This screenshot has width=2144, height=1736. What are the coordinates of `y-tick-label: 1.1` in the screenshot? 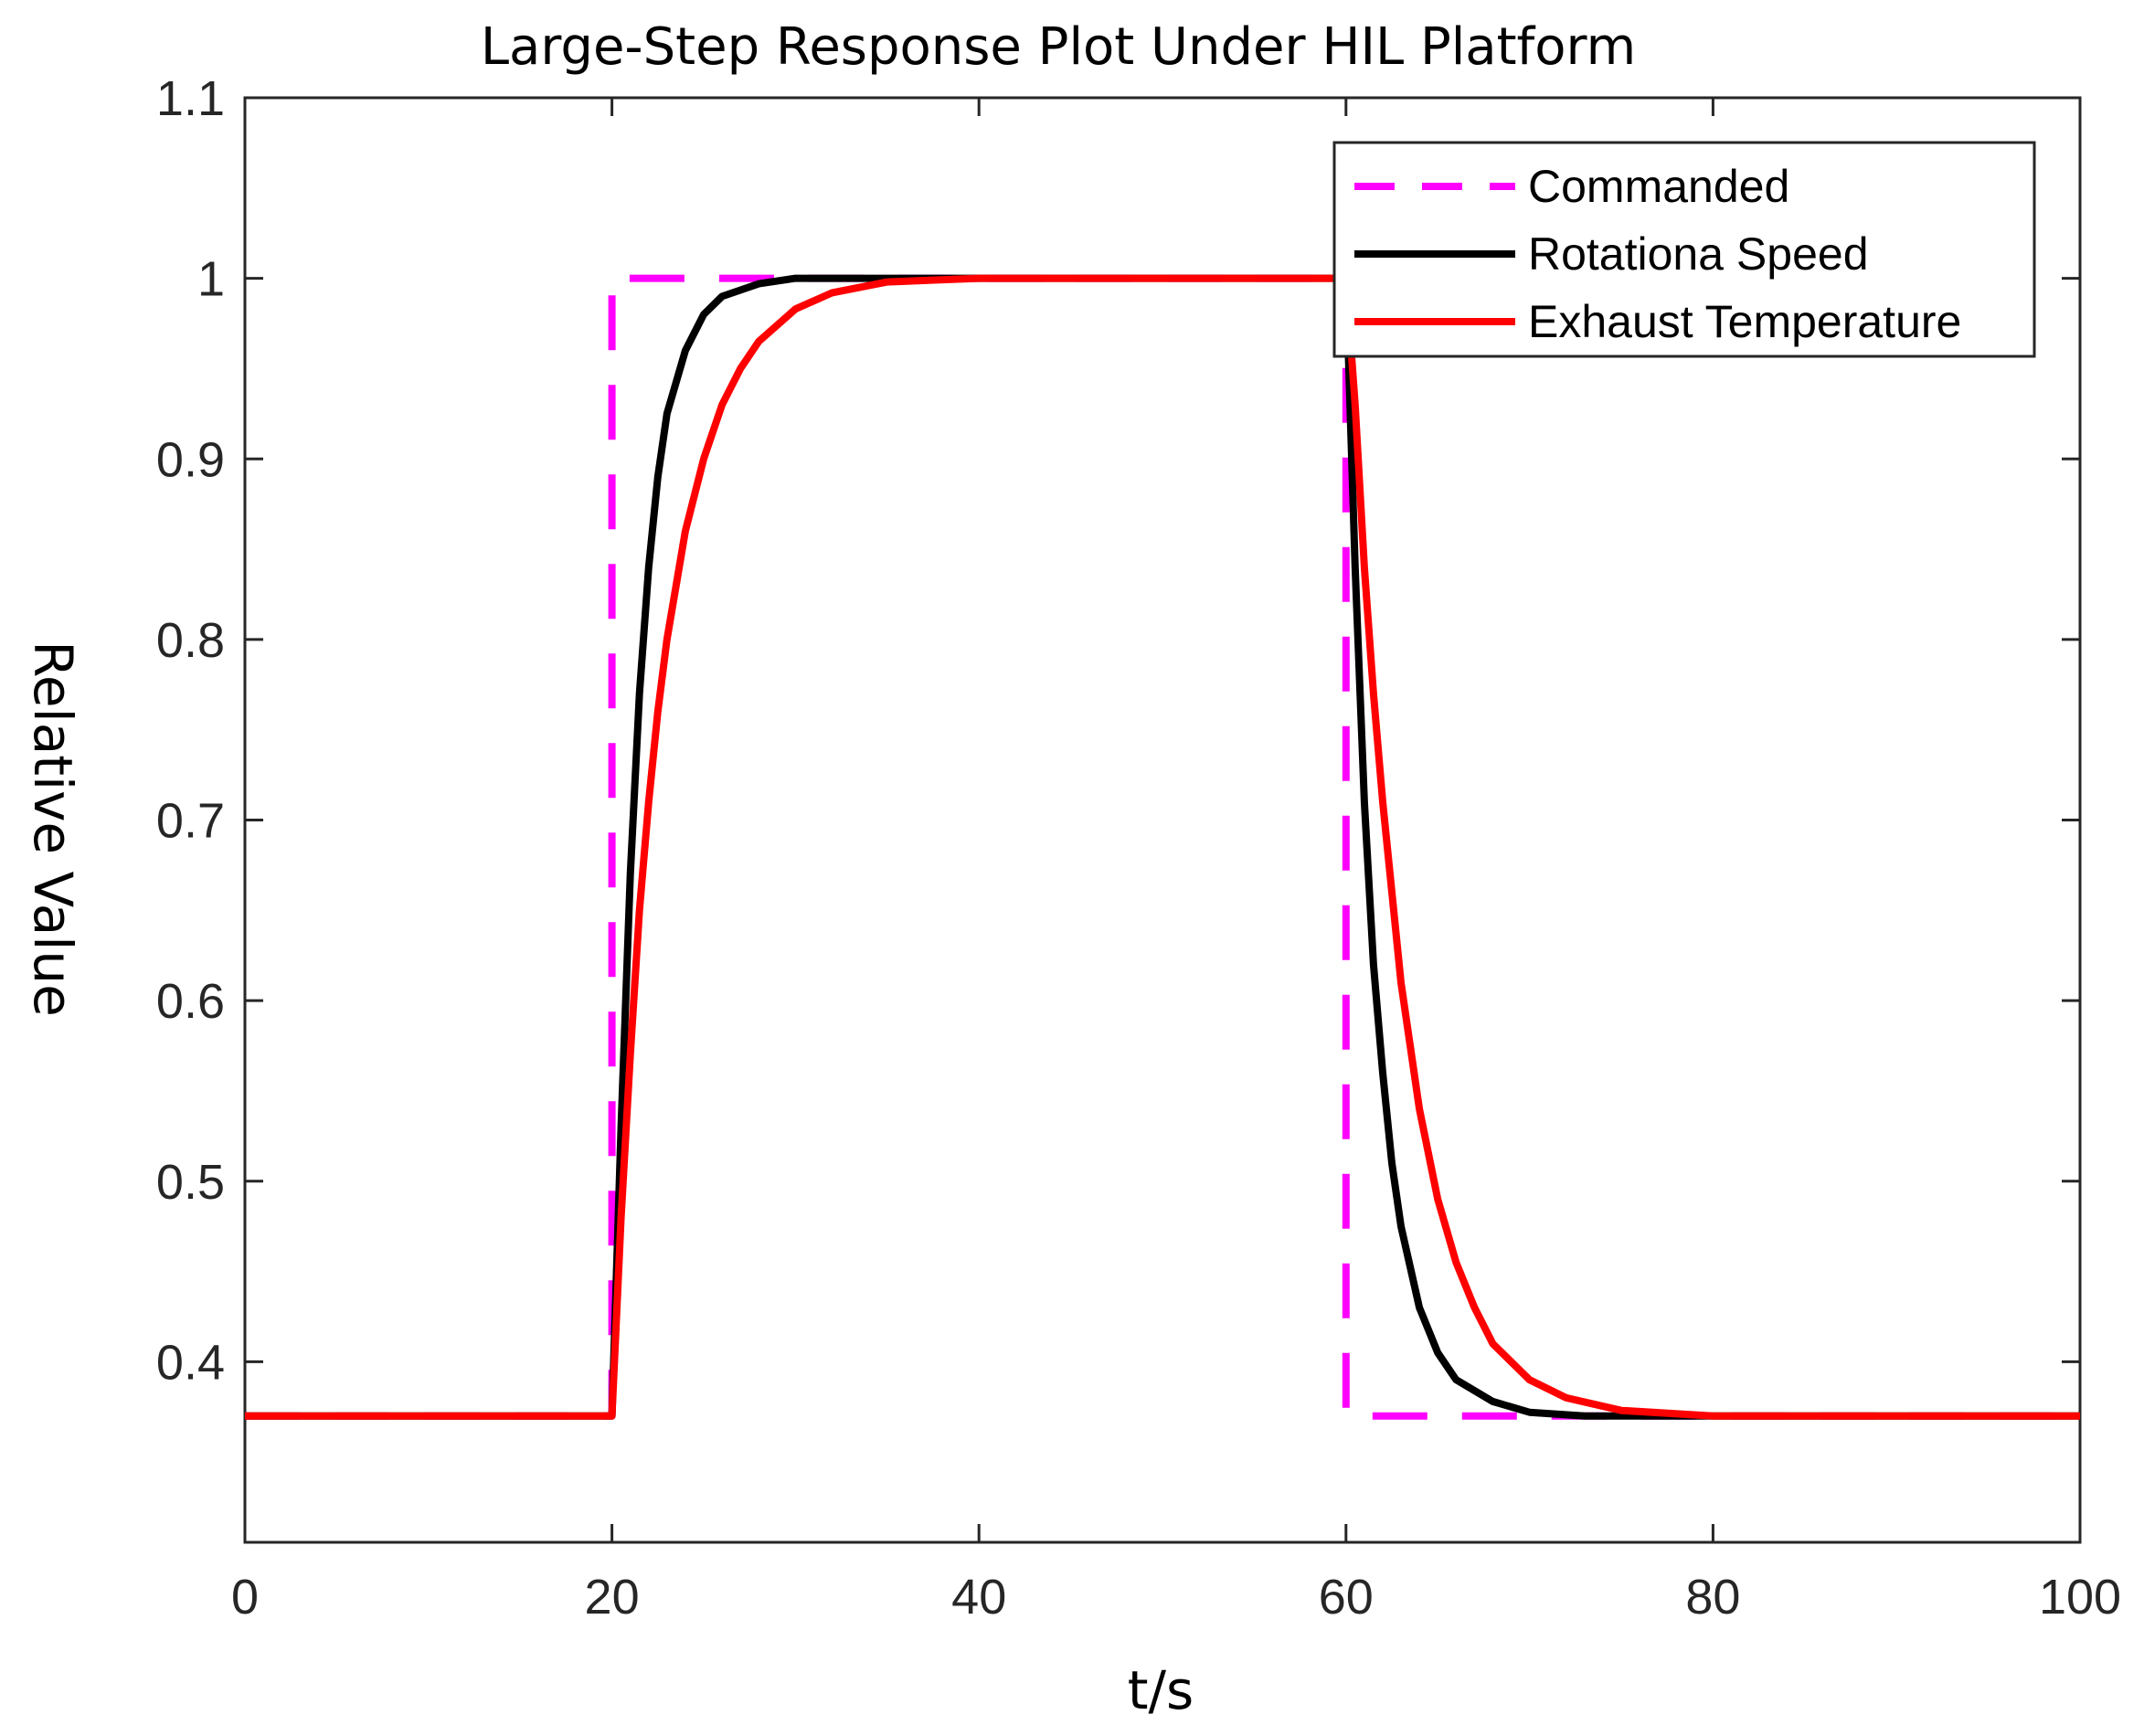 It's located at (190, 98).